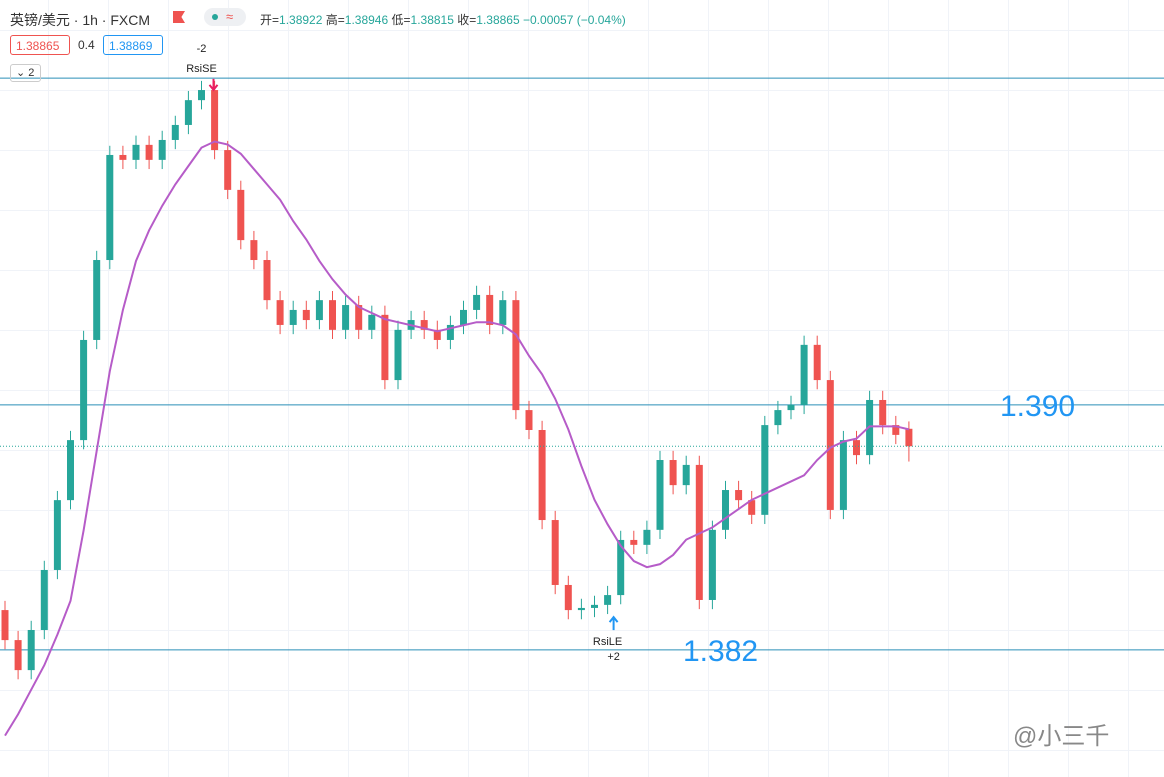 The image size is (1164, 777). What do you see at coordinates (467, 20) in the screenshot?
I see `close-label: 收=` at bounding box center [467, 20].